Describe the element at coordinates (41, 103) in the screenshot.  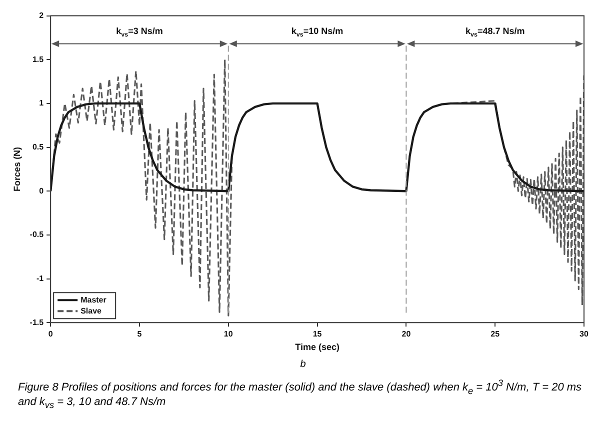
I see `y-tick-label: 1` at that location.